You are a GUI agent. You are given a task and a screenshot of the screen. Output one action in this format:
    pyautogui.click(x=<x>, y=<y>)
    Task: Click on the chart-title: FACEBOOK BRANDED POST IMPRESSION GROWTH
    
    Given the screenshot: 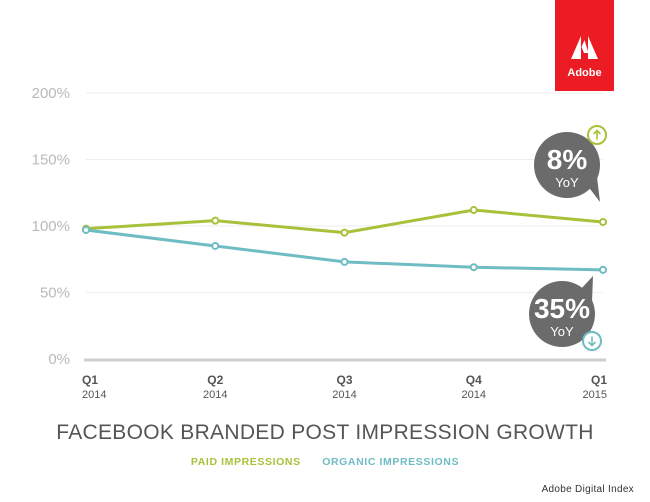 What is the action you would take?
    pyautogui.click(x=325, y=432)
    